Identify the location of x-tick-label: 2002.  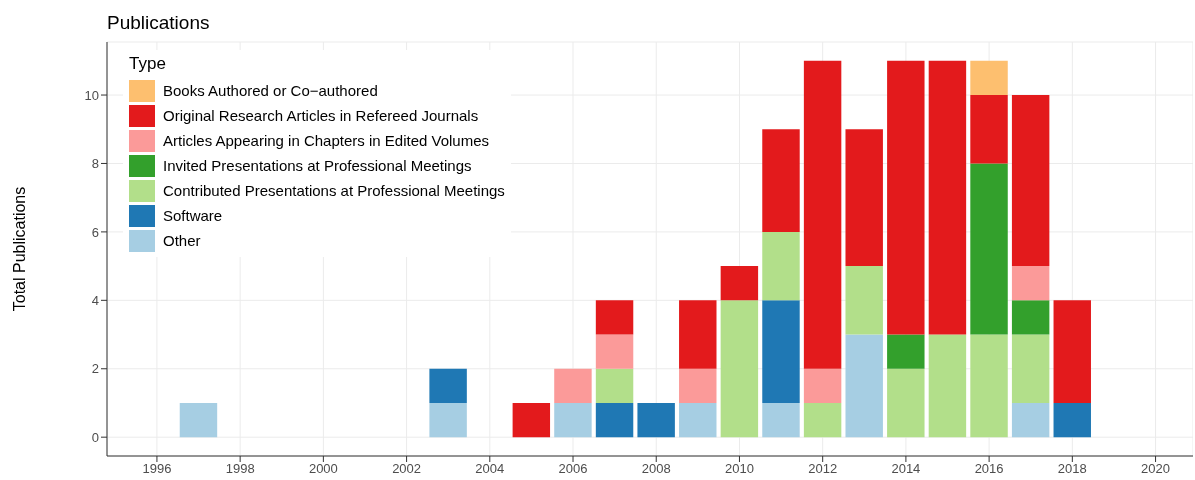
(407, 469).